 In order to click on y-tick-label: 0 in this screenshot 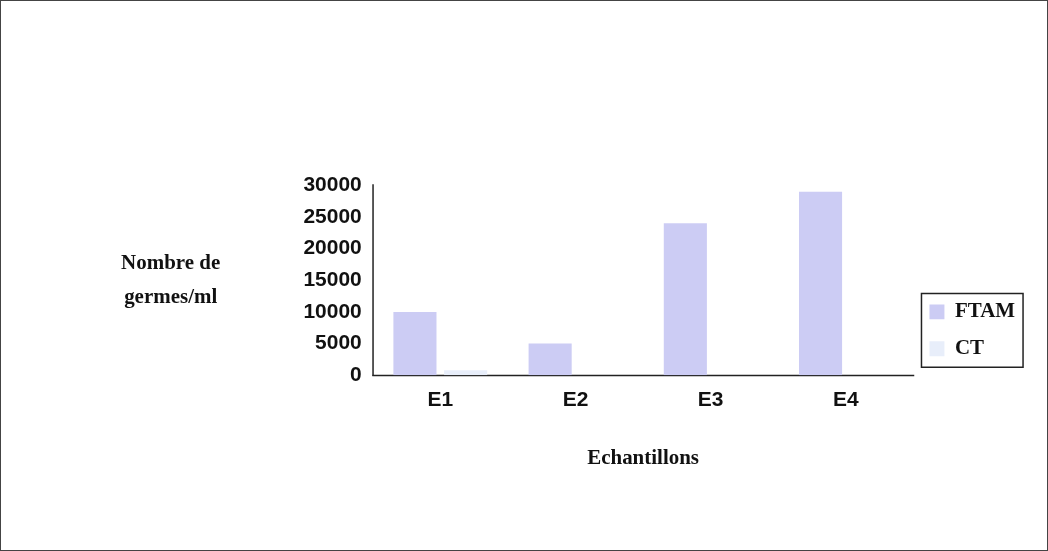, I will do `click(356, 374)`.